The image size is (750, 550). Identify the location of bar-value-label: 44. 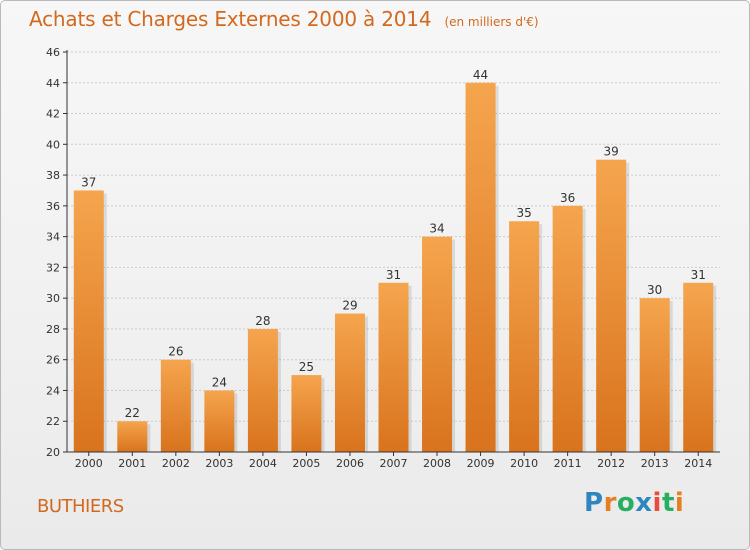
(480, 75).